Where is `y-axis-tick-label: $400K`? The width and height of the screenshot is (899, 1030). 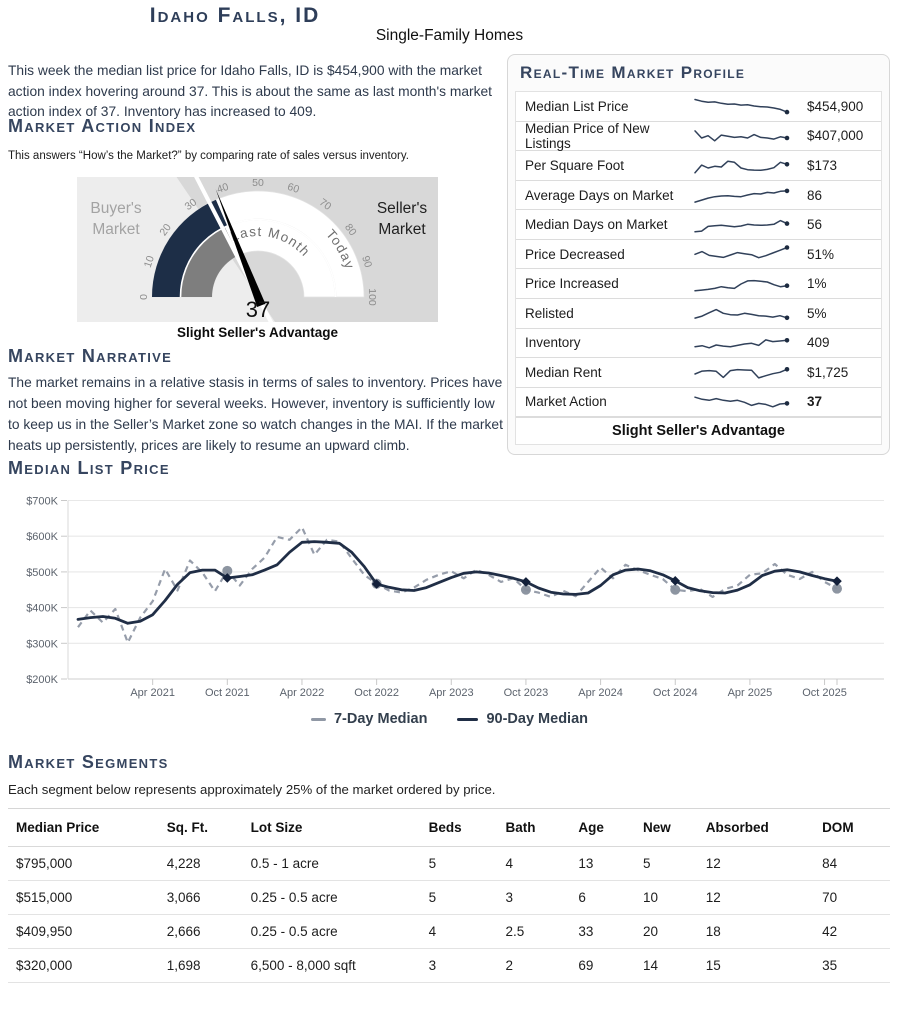 y-axis-tick-label: $400K is located at coordinates (42, 609).